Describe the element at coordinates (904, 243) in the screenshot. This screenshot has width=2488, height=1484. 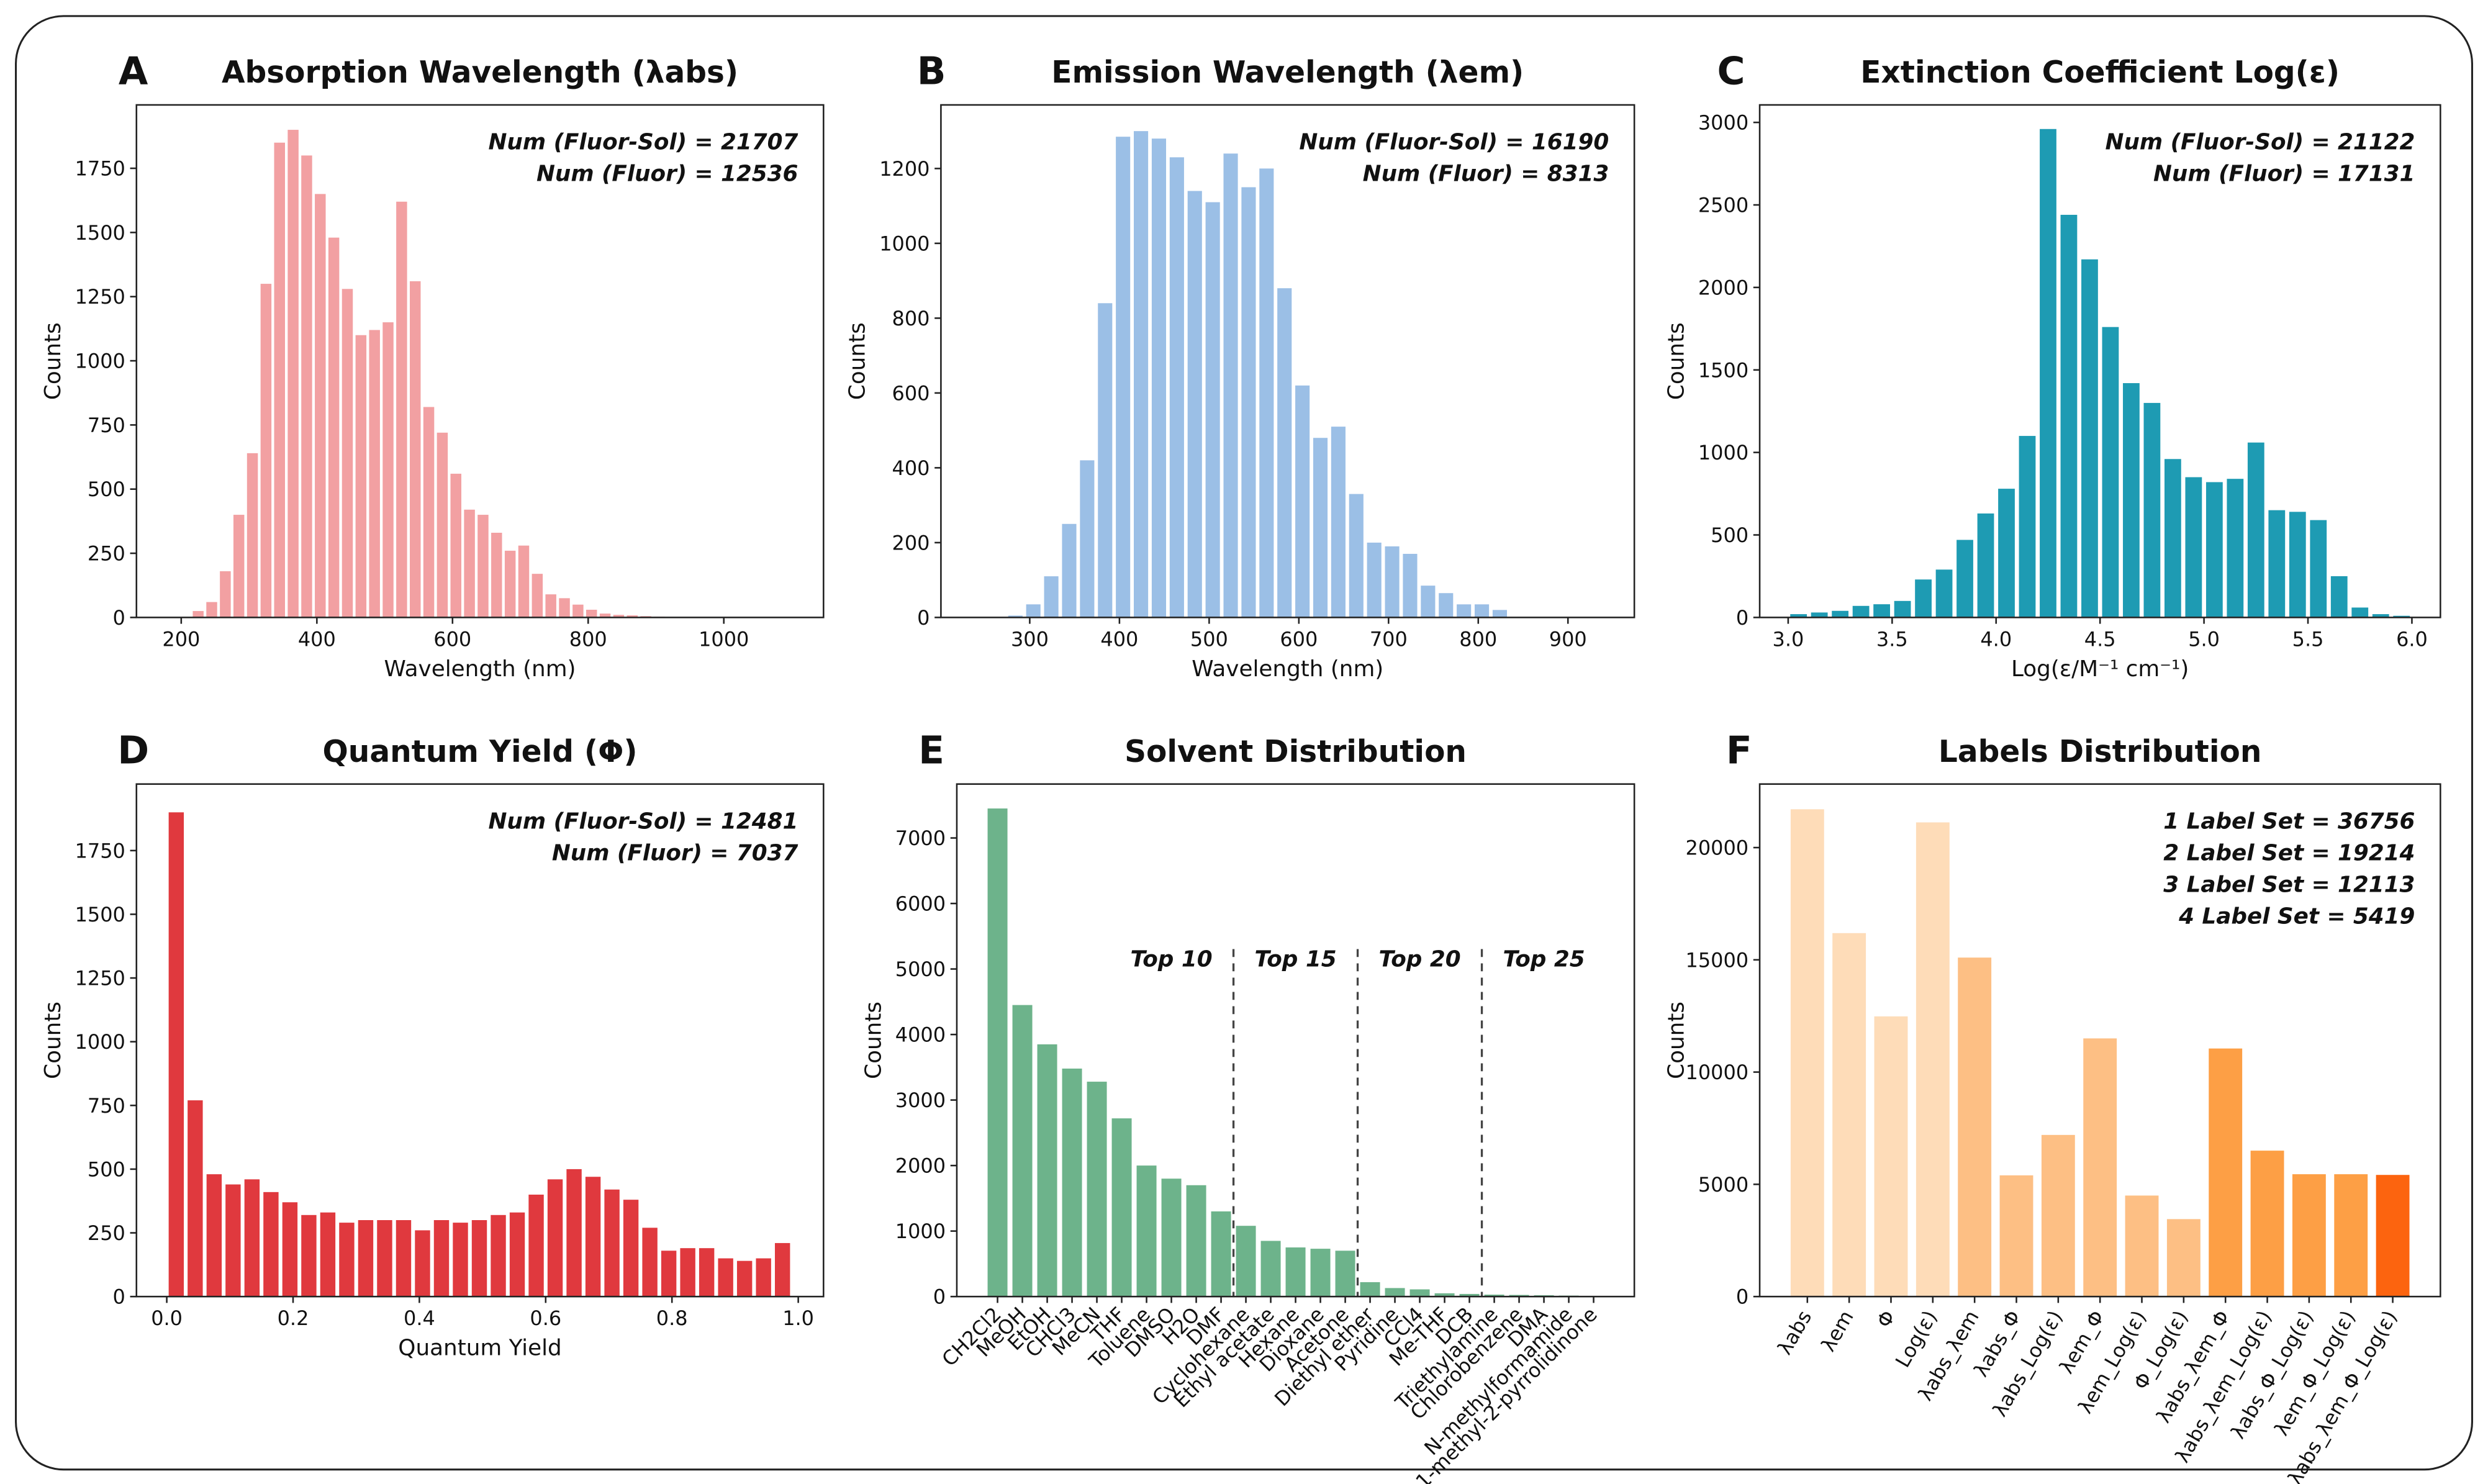
I see `y-tick-label: 1000` at that location.